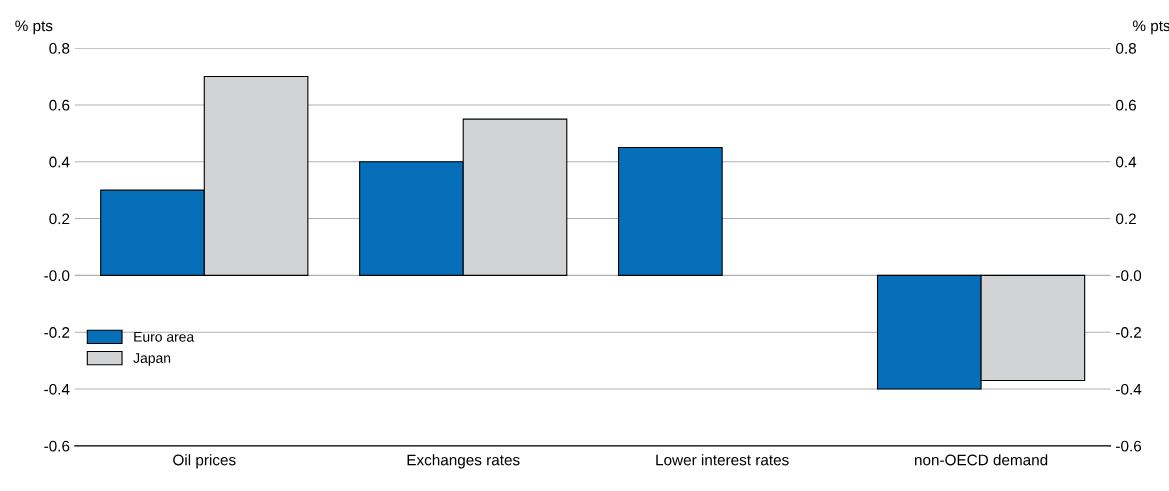 The image size is (1169, 491). I want to click on y2-tick-label: 0.4, so click(1126, 162).